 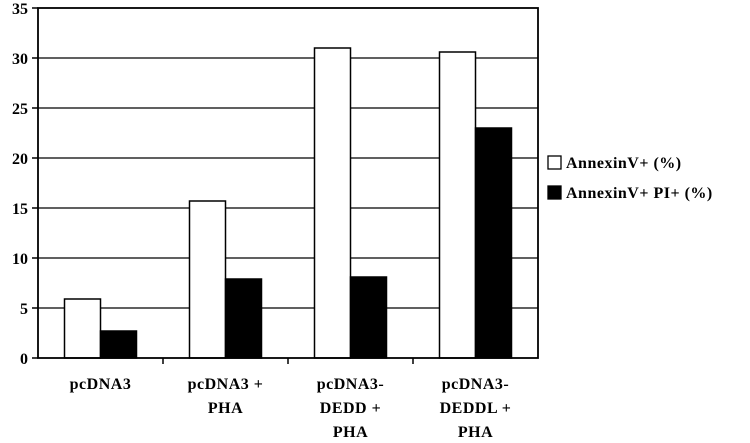 I want to click on x-tick-label: DEDD +, so click(x=350, y=408).